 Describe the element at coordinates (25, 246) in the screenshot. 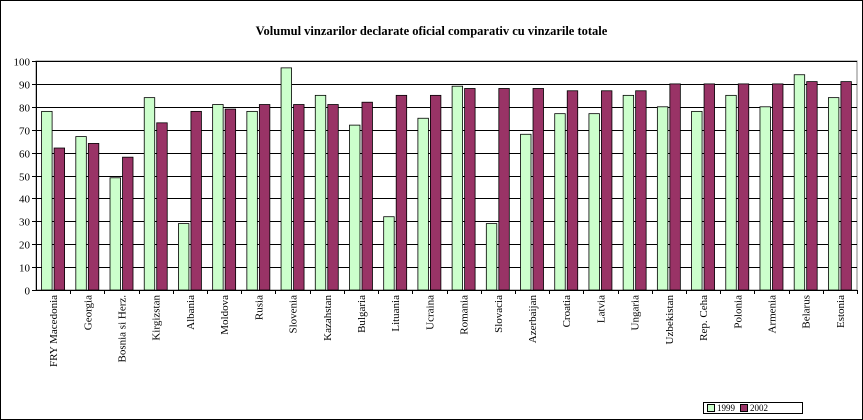

I see `y-tick-label: 20` at that location.